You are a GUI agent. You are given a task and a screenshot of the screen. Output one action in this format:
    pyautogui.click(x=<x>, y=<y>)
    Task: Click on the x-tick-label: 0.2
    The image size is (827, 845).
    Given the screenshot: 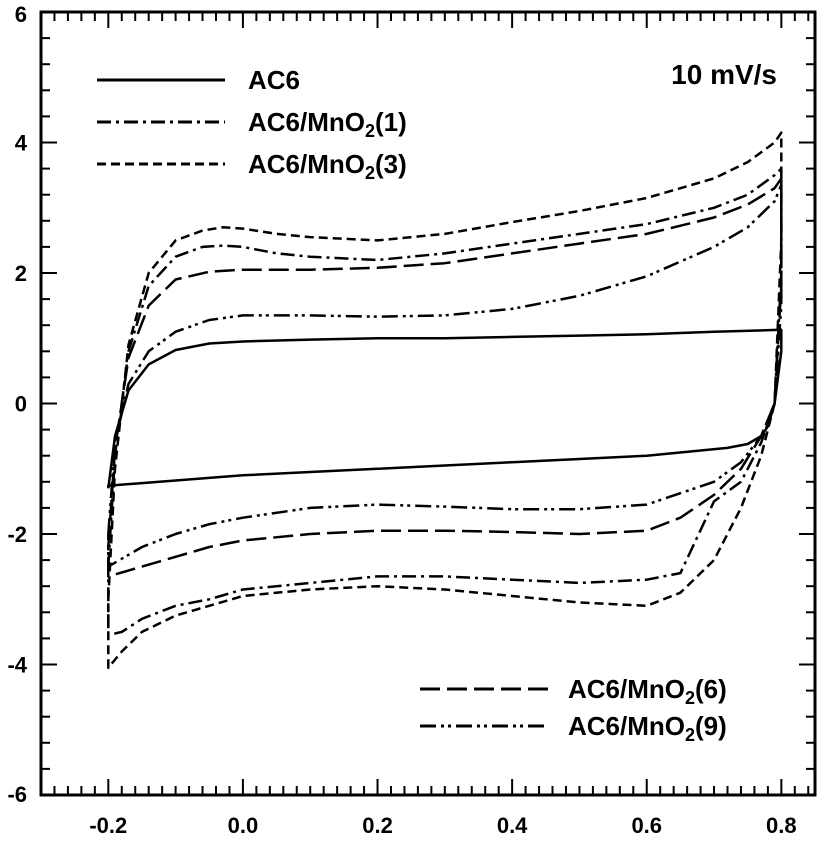 What is the action you would take?
    pyautogui.click(x=377, y=825)
    